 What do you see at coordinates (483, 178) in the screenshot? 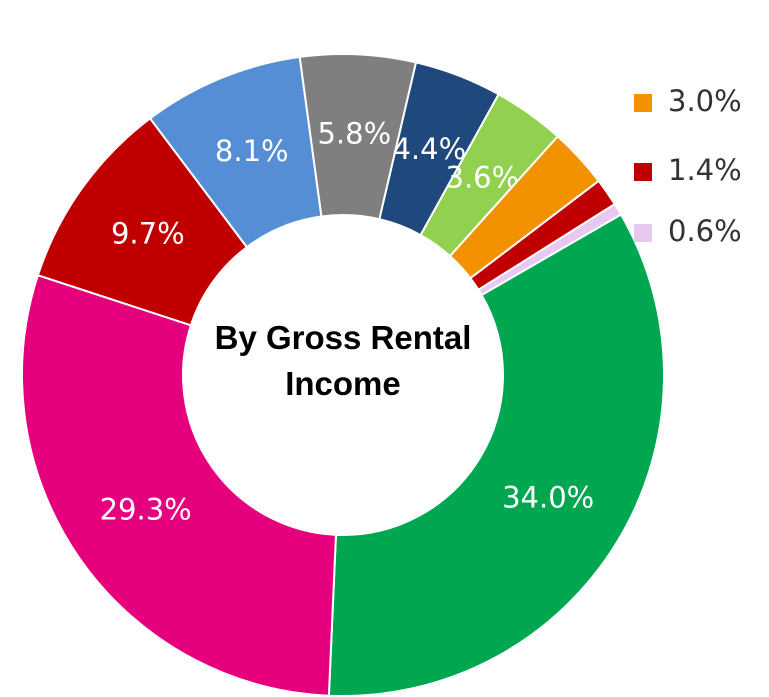
I see `data-label: 3.6%` at bounding box center [483, 178].